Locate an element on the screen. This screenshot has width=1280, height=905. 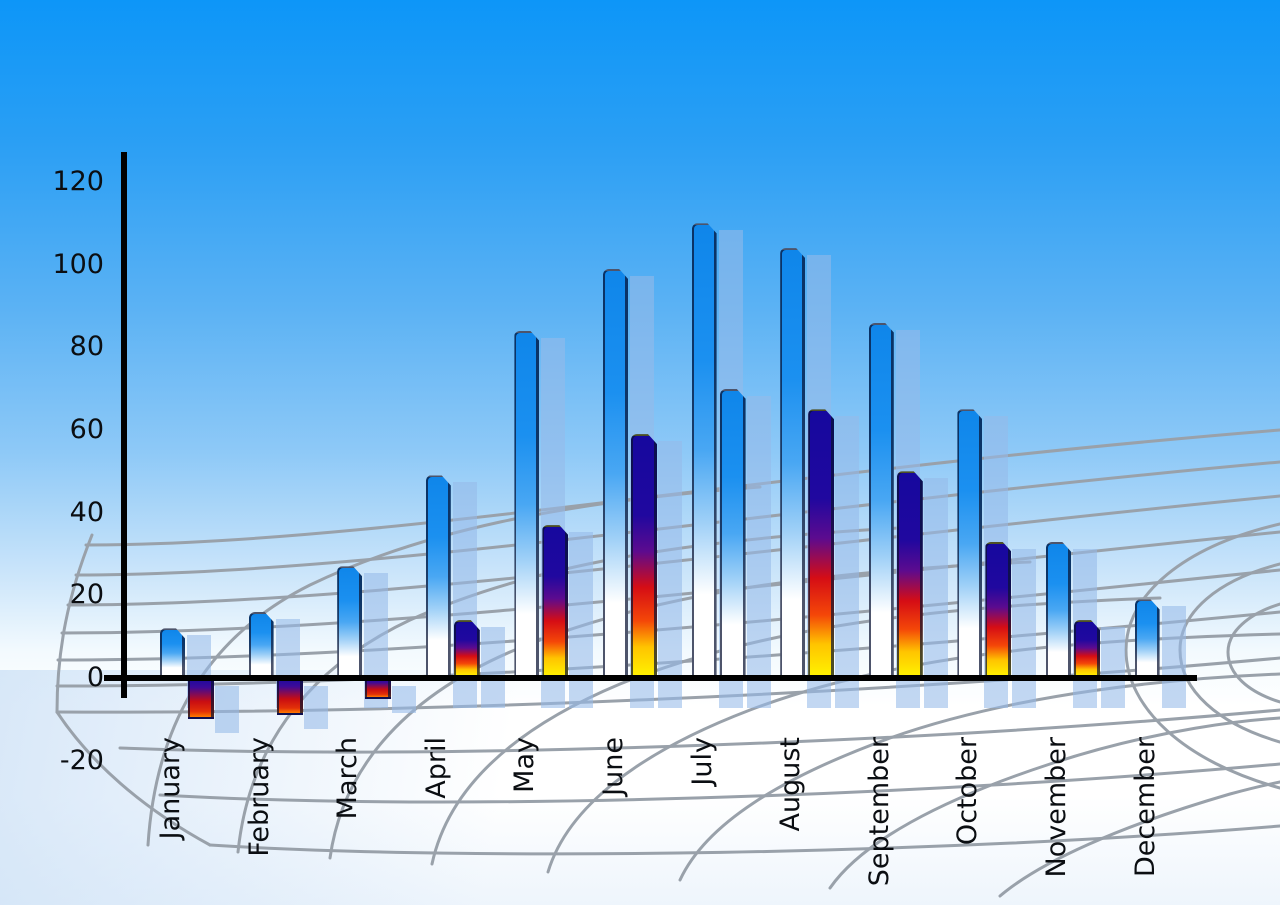
bar-january-secondary is located at coordinates (201, 699).